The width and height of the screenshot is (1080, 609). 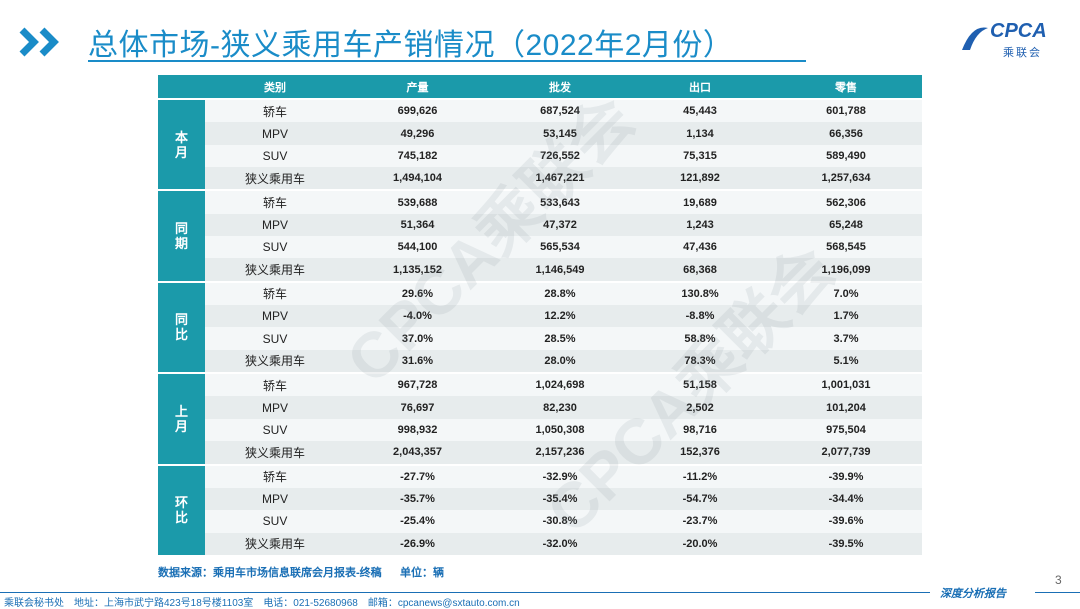 I want to click on value-cell: 28.8%, so click(x=560, y=293).